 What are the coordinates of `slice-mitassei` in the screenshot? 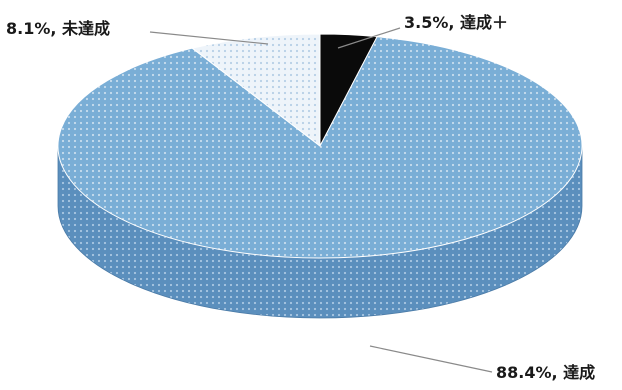 It's located at (256, 90).